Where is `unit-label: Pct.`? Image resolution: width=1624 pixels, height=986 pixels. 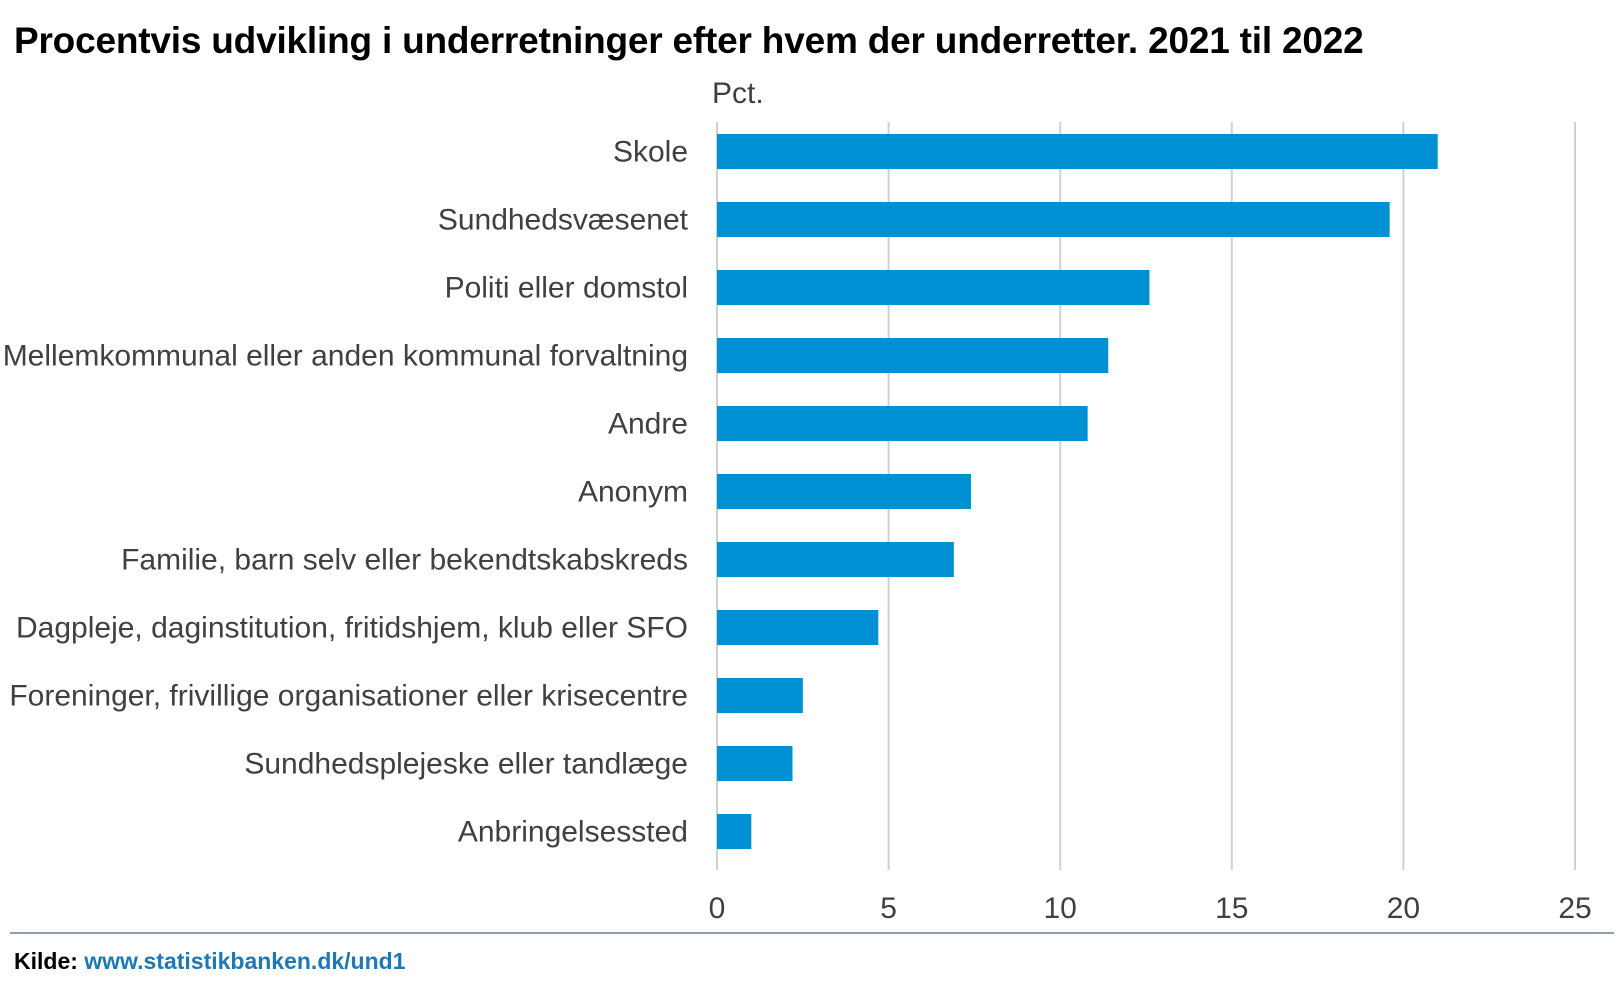
unit-label: Pct. is located at coordinates (738, 93).